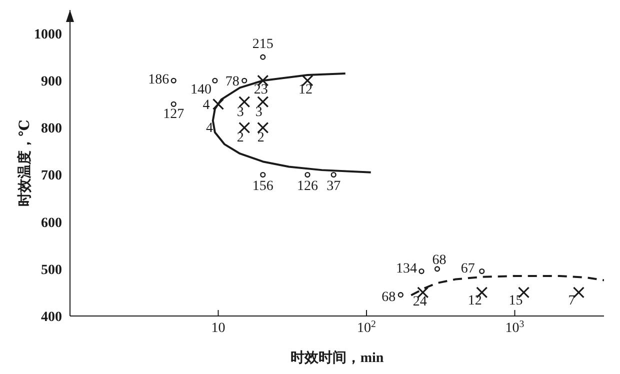 The height and width of the screenshot is (374, 620). Describe the element at coordinates (263, 44) in the screenshot. I see `annotation: 215` at that location.